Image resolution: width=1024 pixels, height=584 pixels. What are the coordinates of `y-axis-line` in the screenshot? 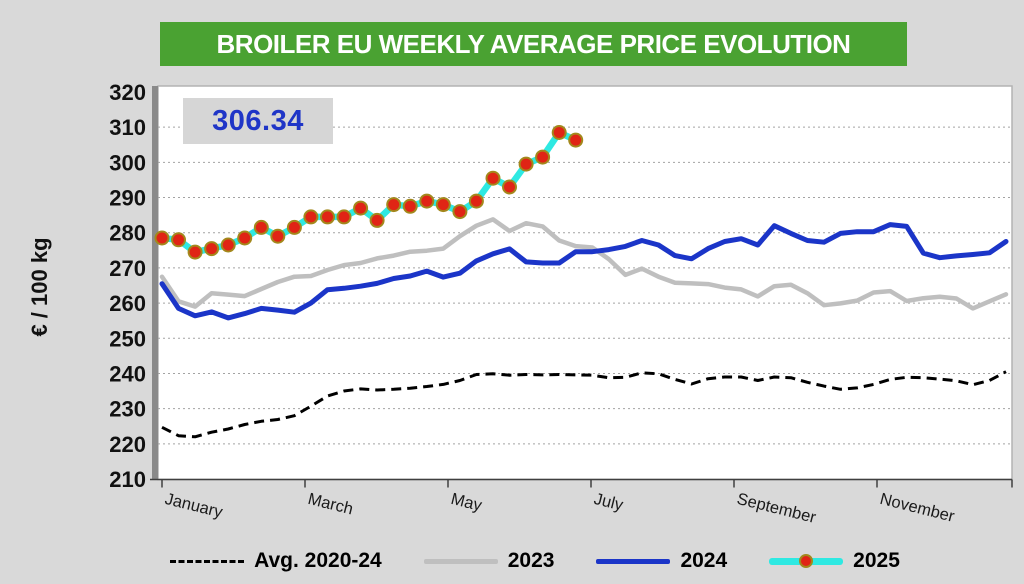 It's located at (155, 283).